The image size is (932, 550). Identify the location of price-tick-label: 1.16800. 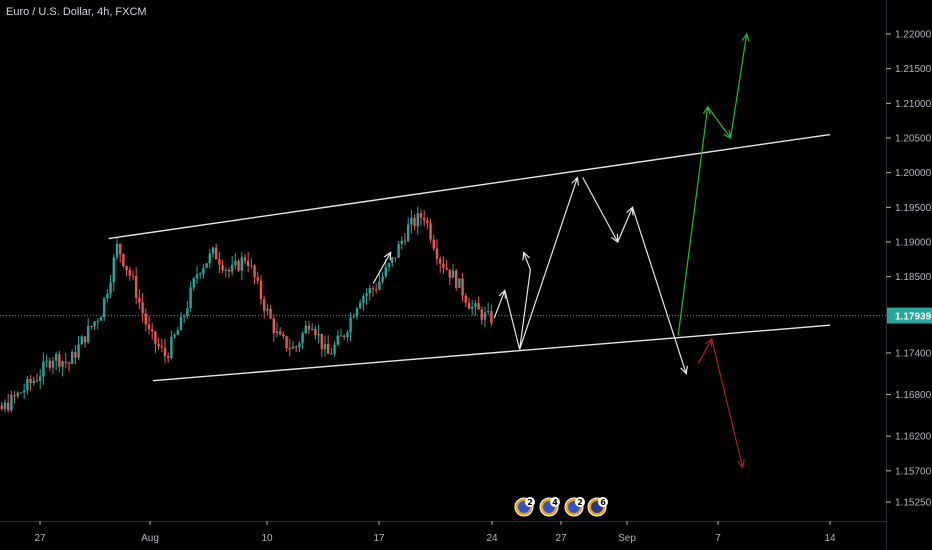
(913, 395).